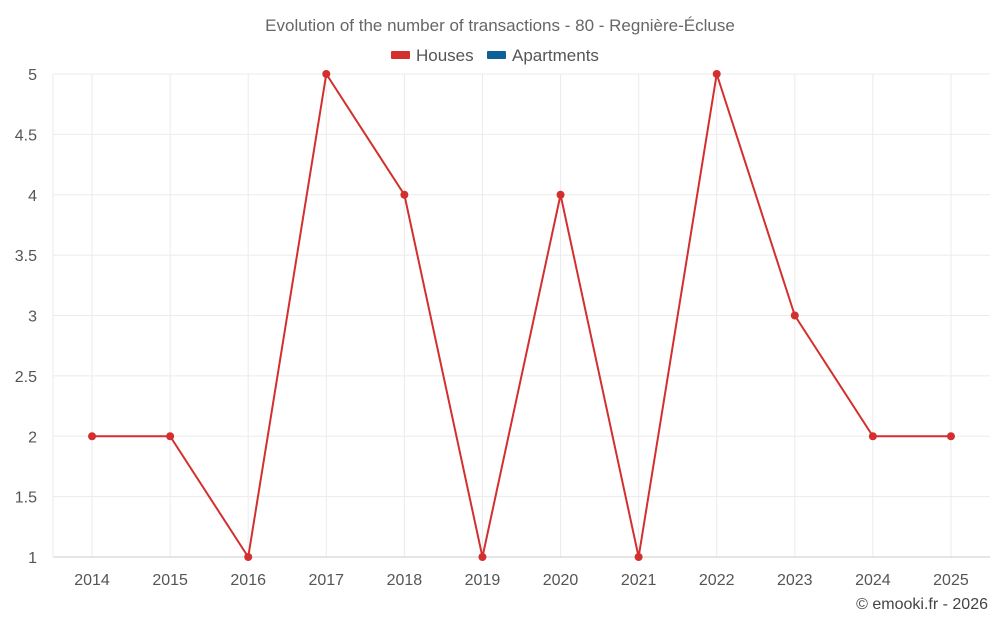 This screenshot has height=625, width=1000. Describe the element at coordinates (873, 580) in the screenshot. I see `x-tick-label: 2024` at that location.